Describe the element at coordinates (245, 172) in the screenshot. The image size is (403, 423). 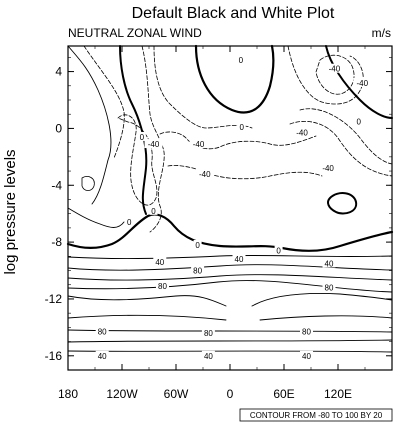
I see `contour-neg40-lower-center` at that location.